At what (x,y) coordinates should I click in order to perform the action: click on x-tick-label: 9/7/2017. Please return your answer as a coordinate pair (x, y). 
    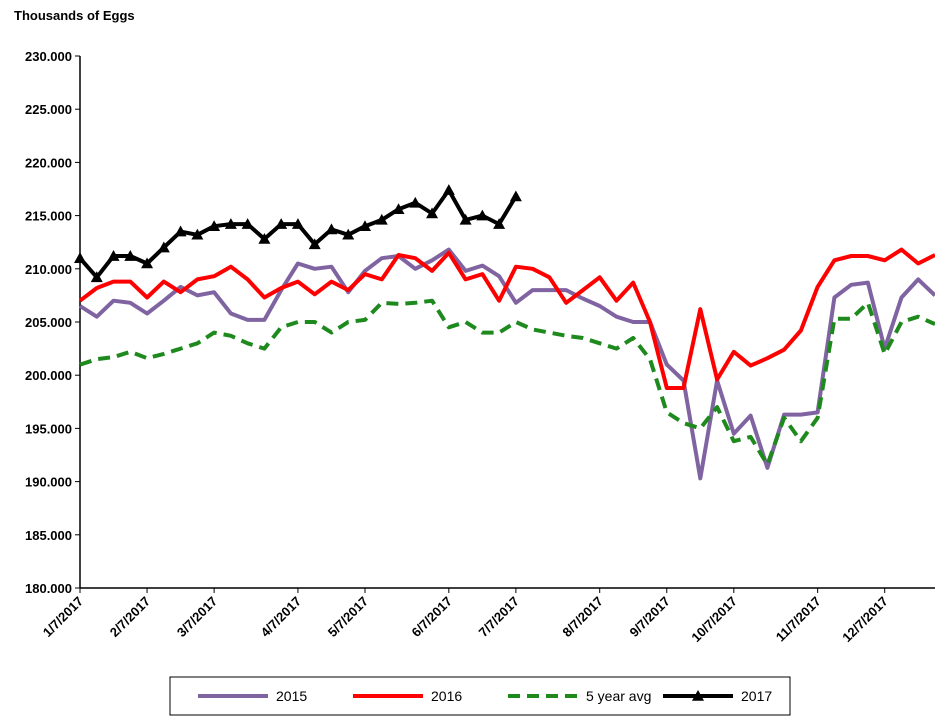
    Looking at the image, I should click on (649, 617).